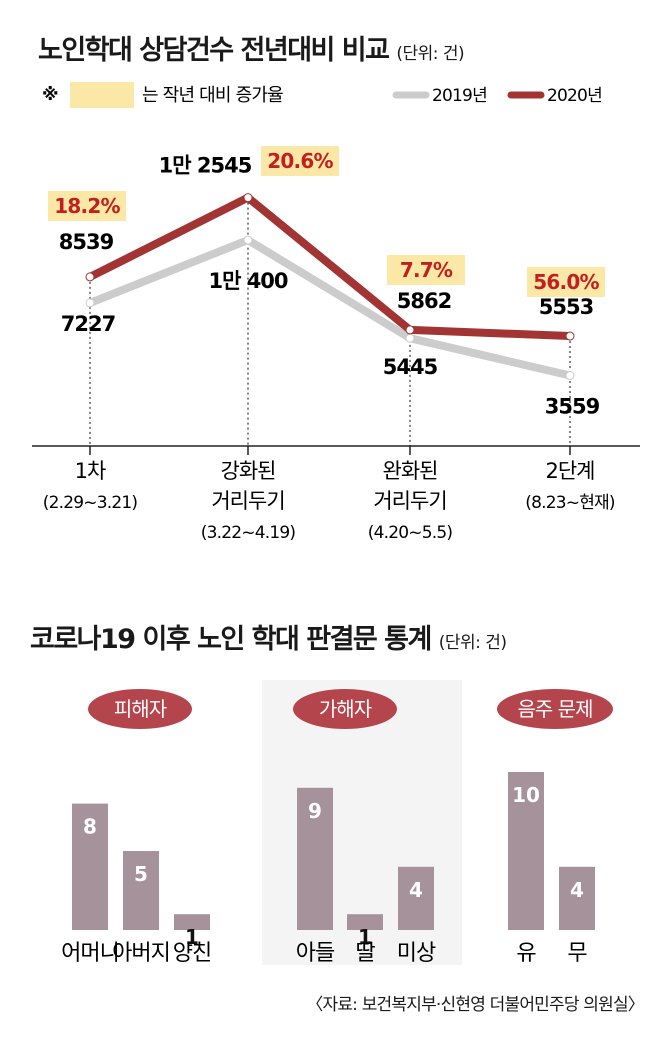  I want to click on note-symbol: ※, so click(50, 95).